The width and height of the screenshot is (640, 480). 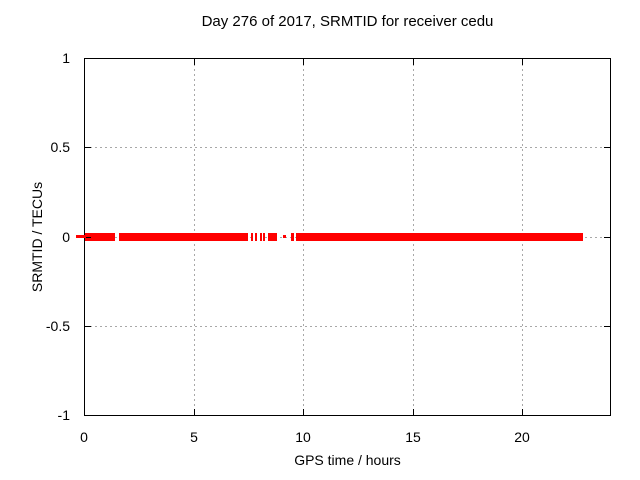 What do you see at coordinates (522, 437) in the screenshot?
I see `x-tick-label: 20` at bounding box center [522, 437].